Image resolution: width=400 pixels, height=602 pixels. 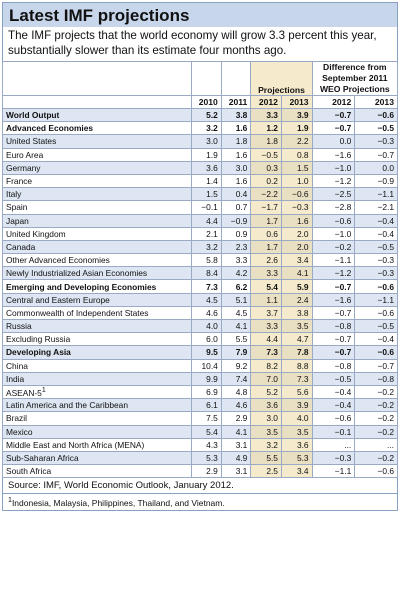 What do you see at coordinates (206, 471) in the screenshot?
I see `table-cell: 2.9` at bounding box center [206, 471].